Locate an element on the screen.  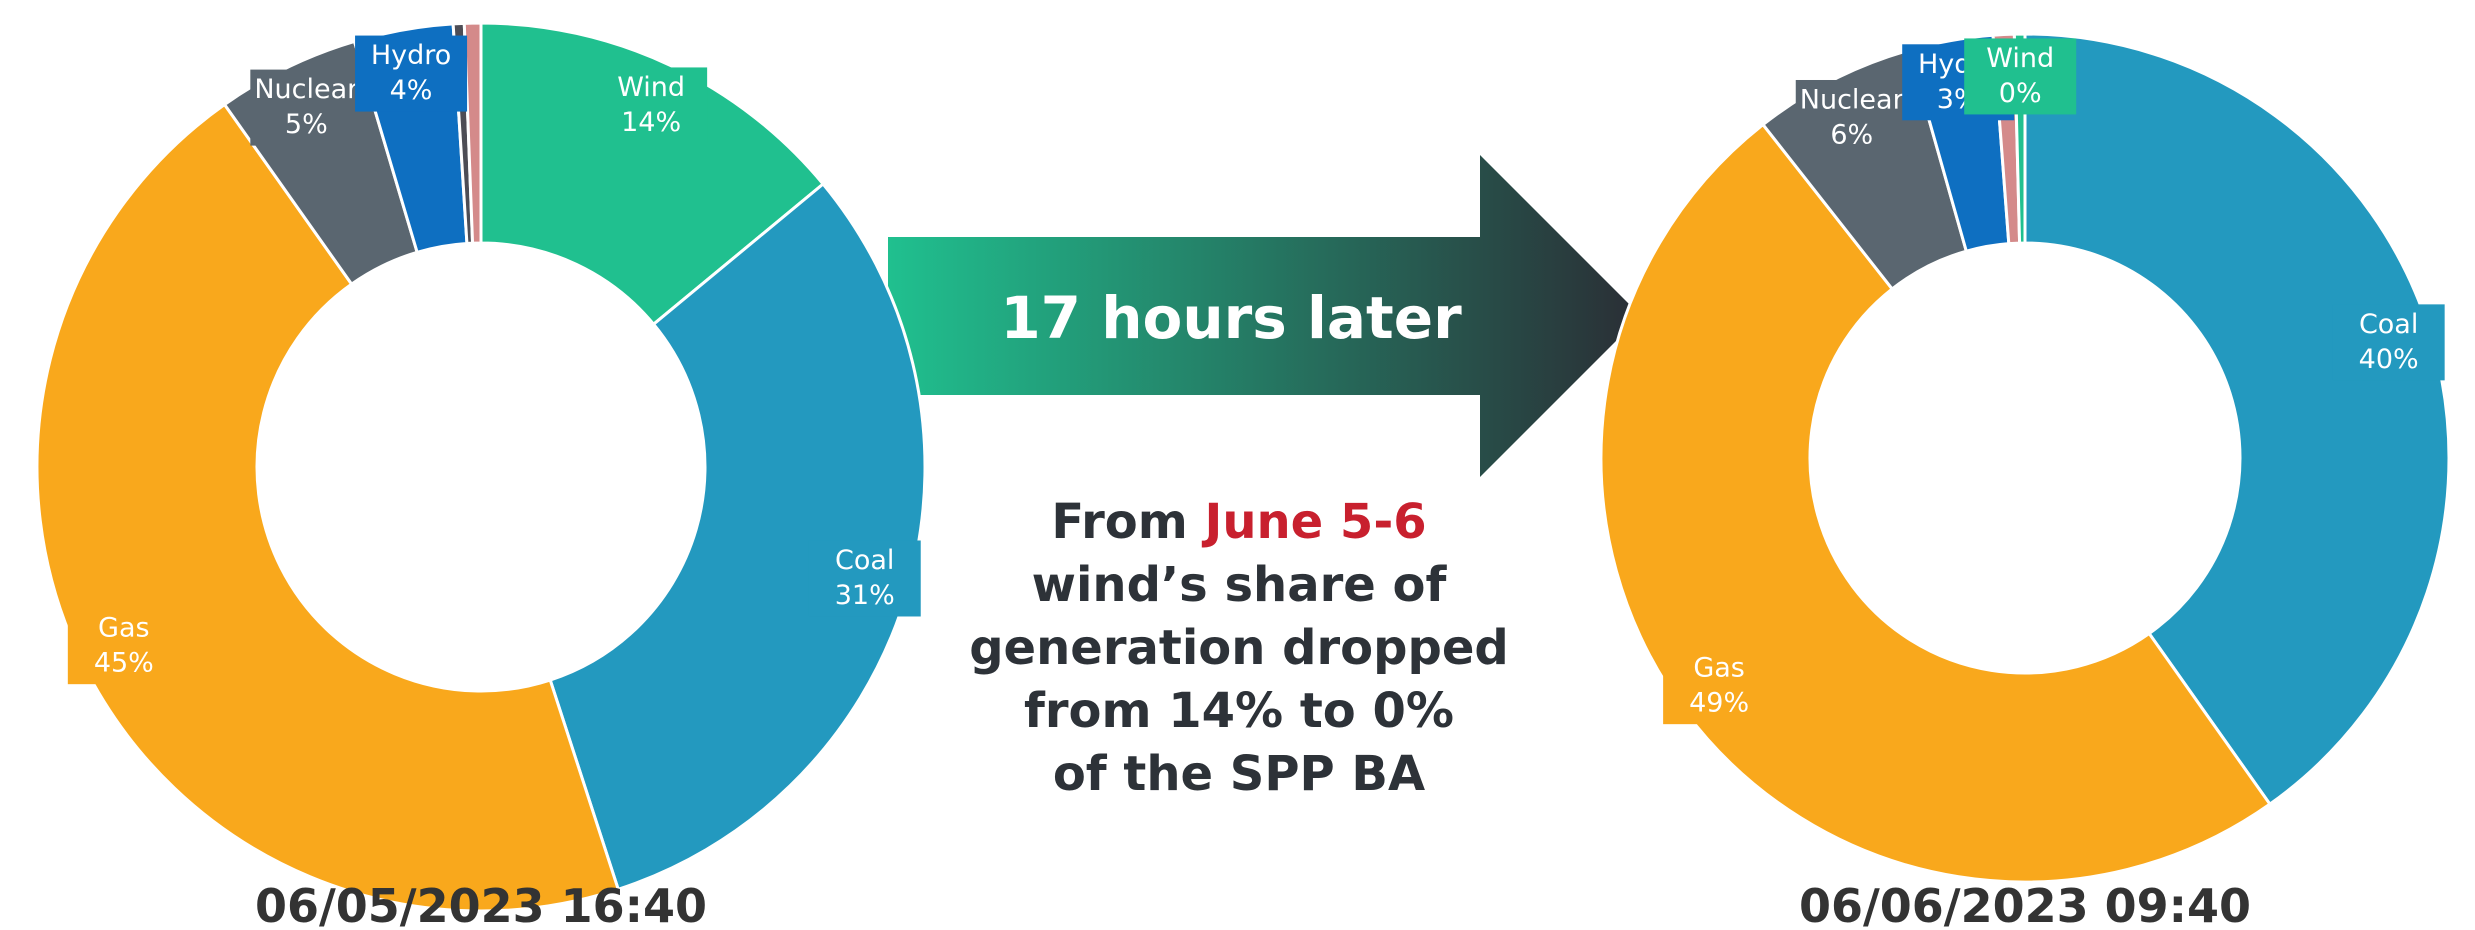
slice-value-label: 45% is located at coordinates (124, 663).